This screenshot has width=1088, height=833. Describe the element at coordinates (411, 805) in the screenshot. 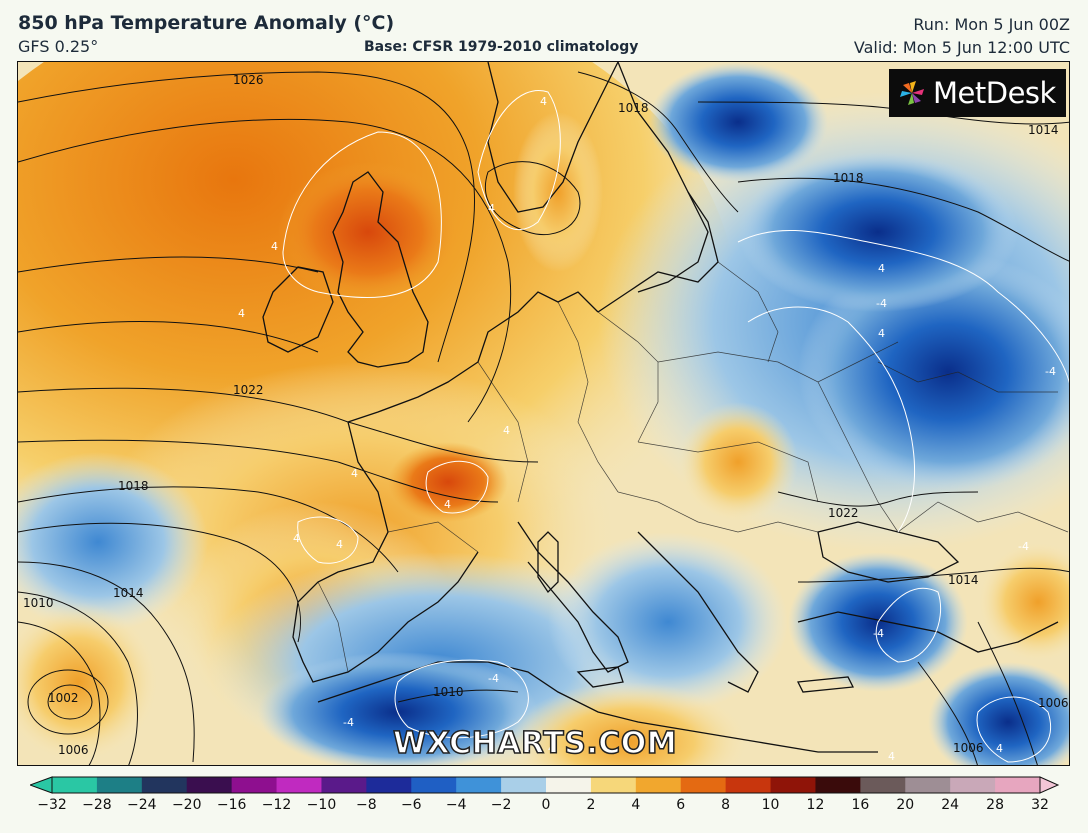

I see `colorbar-tick-label: −6` at that location.